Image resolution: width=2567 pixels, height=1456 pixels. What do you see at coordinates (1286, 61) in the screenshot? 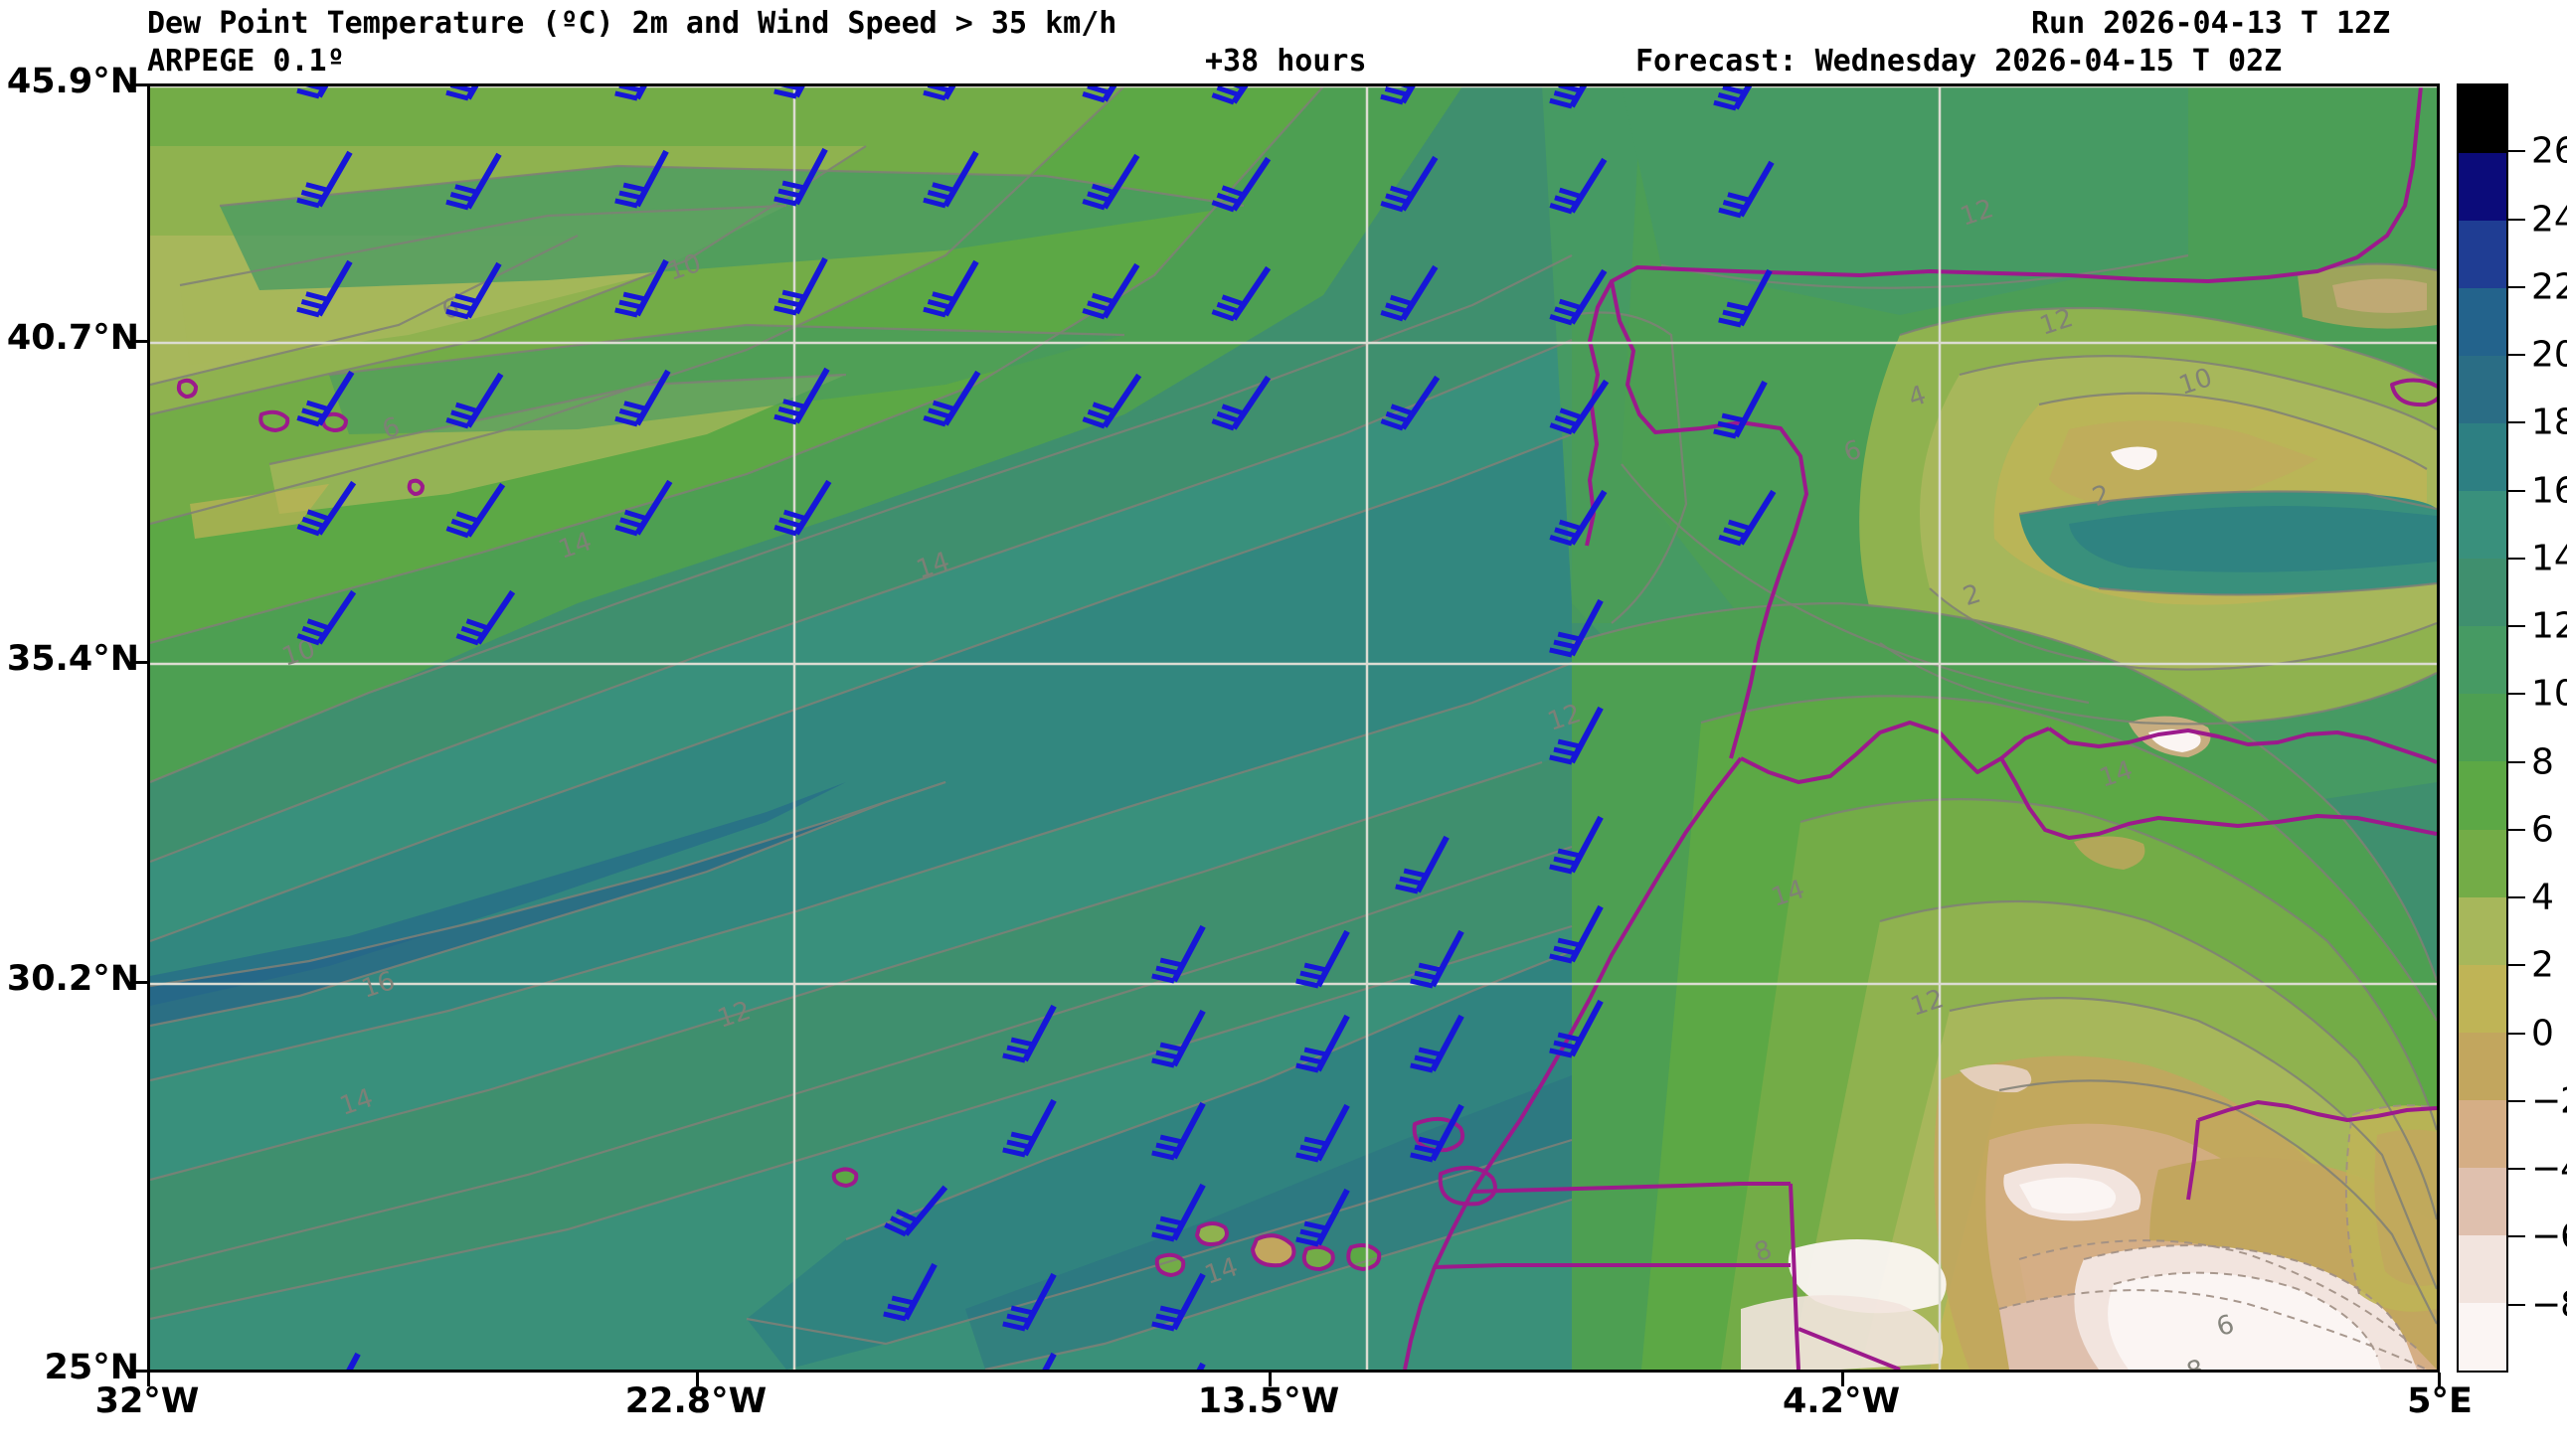
I see `forecast-hour-label: +38 hours` at bounding box center [1286, 61].